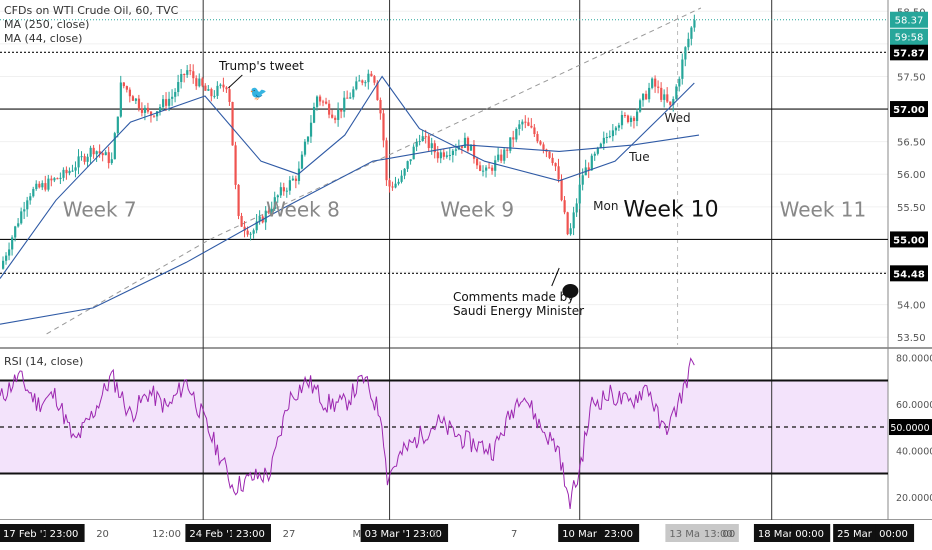 The height and width of the screenshot is (550, 932). I want to click on price-tick-label: 57.50, so click(911, 77).